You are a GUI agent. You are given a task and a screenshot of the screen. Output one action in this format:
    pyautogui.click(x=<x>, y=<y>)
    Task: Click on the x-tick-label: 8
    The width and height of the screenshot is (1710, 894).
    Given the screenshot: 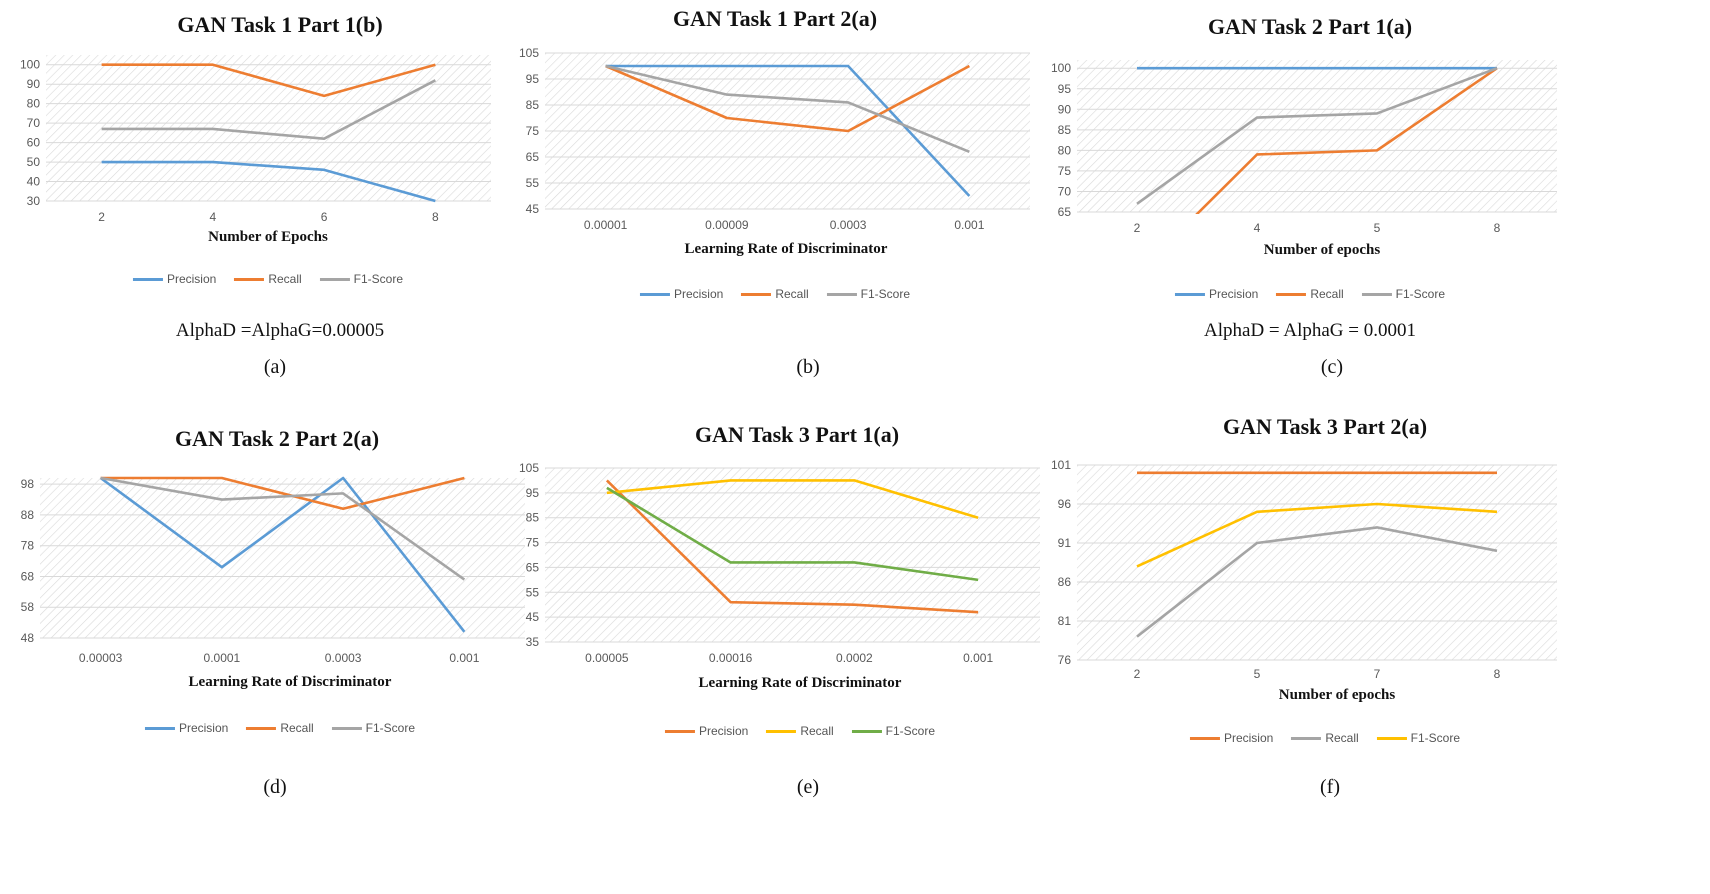 What is the action you would take?
    pyautogui.click(x=1497, y=228)
    